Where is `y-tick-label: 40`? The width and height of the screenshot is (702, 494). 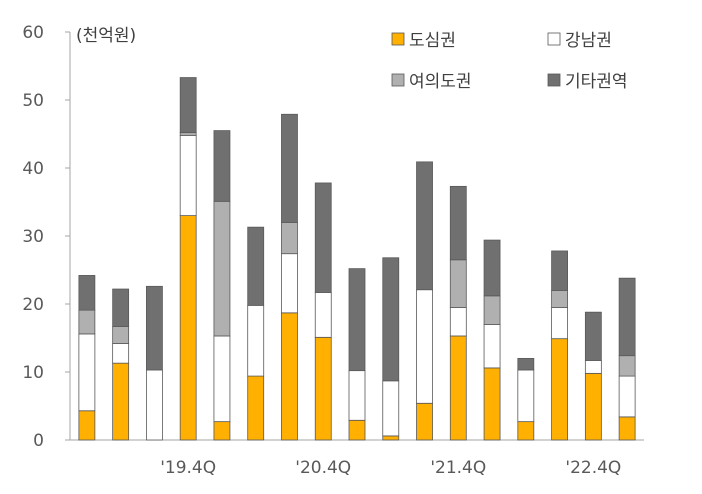 y-tick-label: 40 is located at coordinates (33, 169).